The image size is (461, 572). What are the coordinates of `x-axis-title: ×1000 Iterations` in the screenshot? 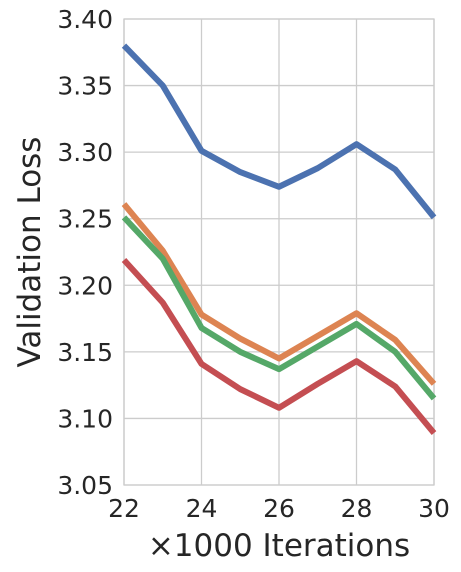 It's located at (279, 546).